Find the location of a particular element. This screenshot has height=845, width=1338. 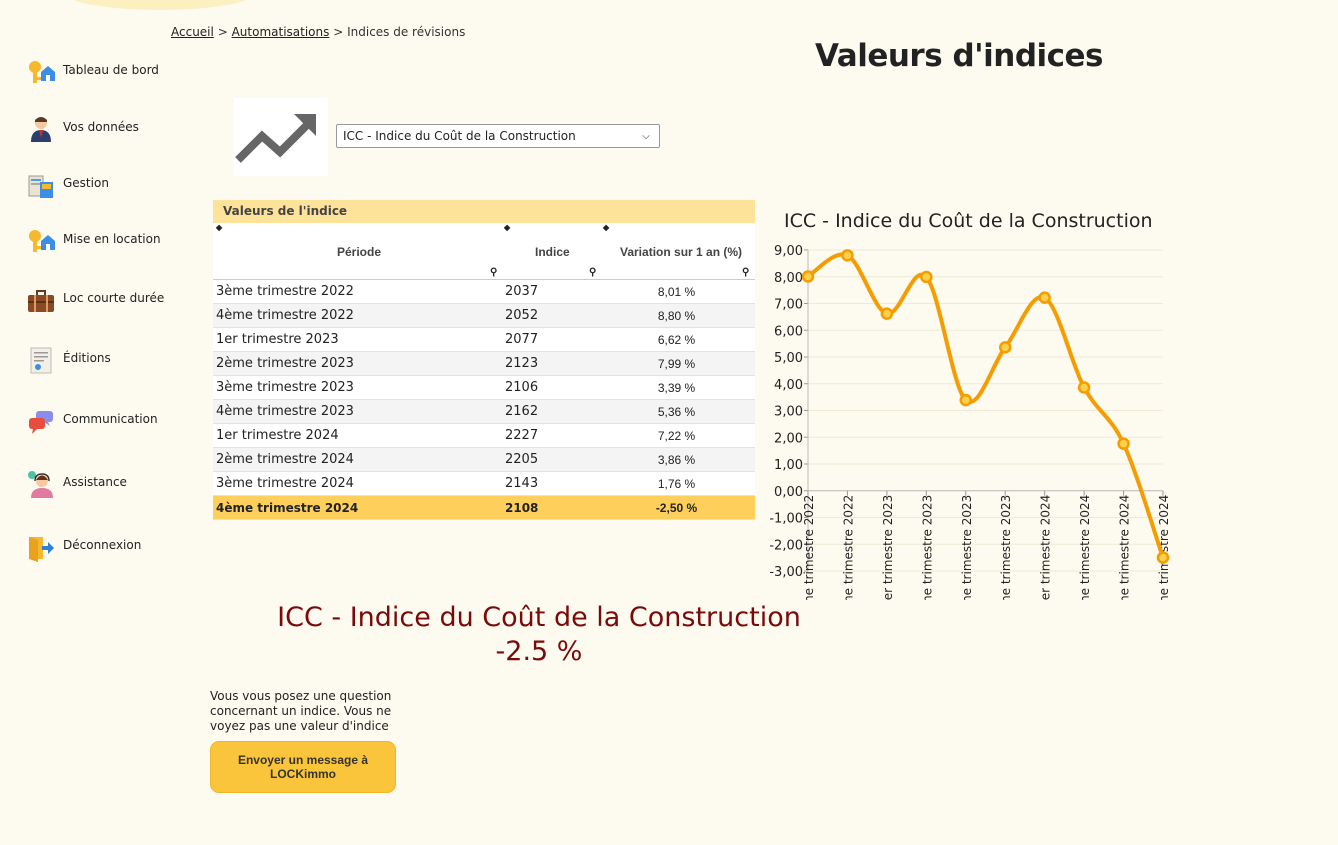

cell-period: 4ème trimestre 2023 is located at coordinates (285, 411).